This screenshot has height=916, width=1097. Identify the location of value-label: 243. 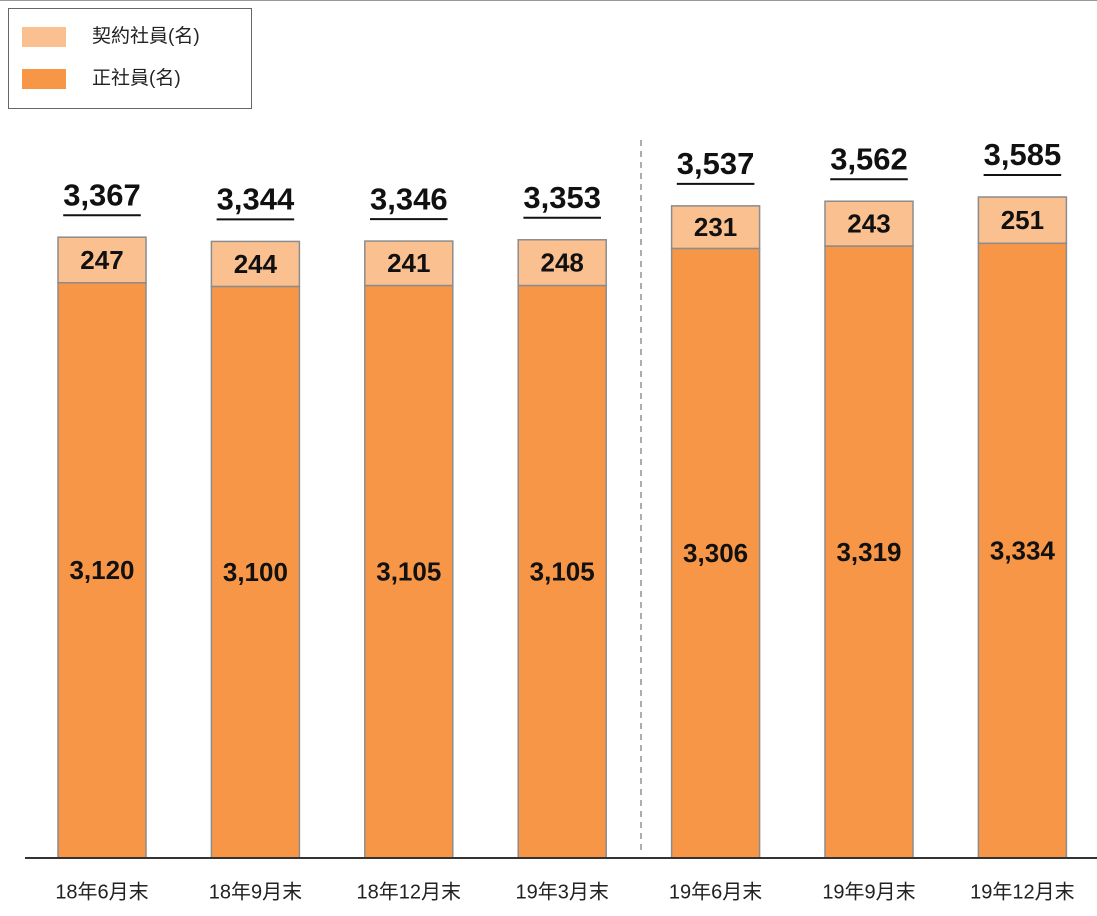
(868, 224).